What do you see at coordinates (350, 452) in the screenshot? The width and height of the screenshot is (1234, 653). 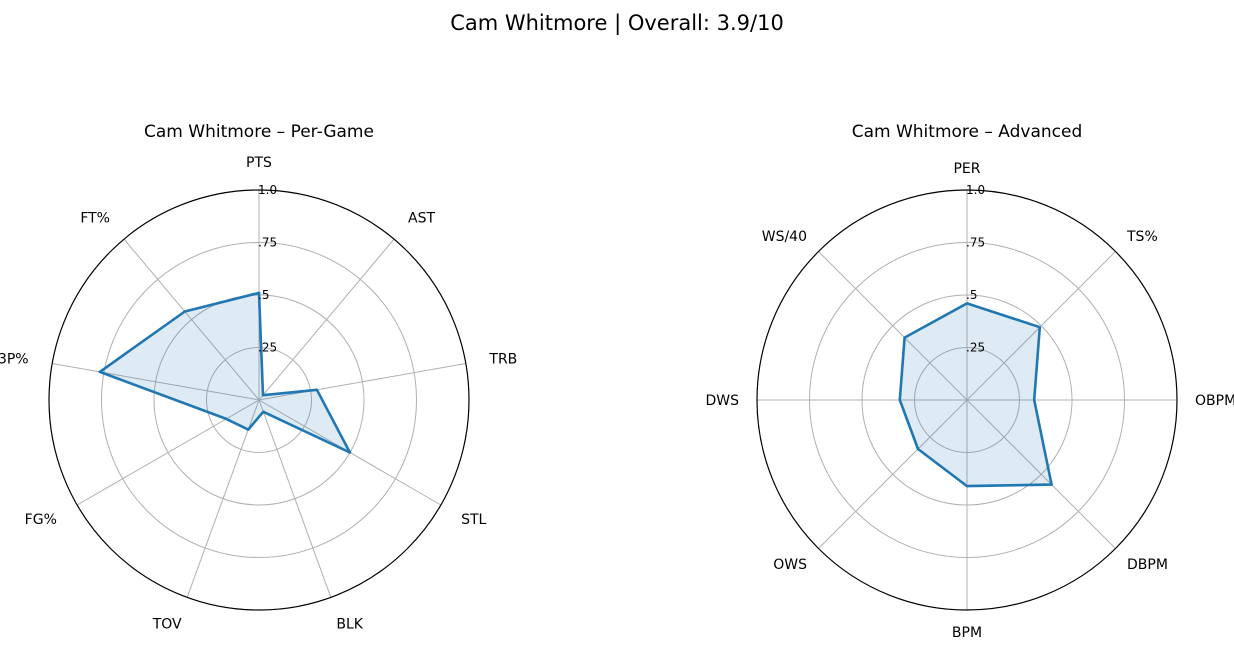 I see `radar-point-stl` at bounding box center [350, 452].